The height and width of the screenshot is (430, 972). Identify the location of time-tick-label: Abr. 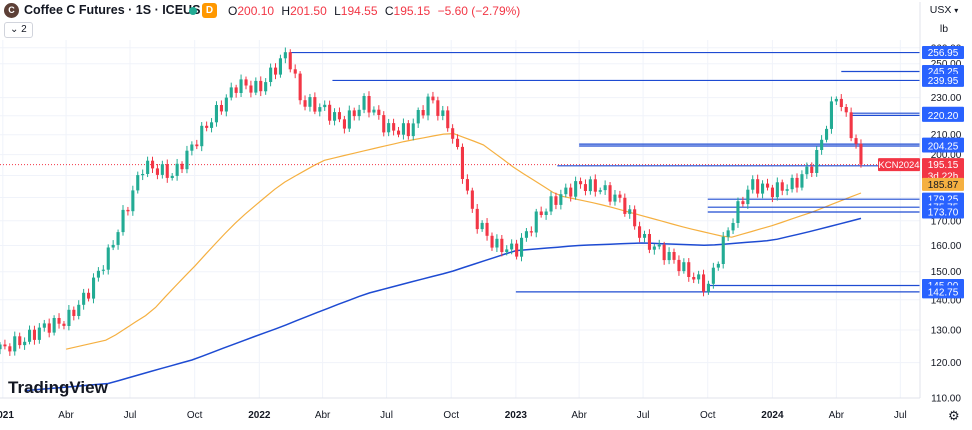
(579, 415).